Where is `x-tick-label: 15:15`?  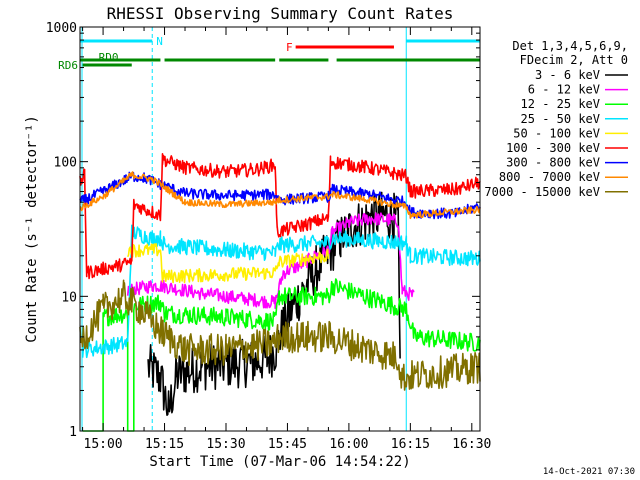
x-tick-label: 15:15 is located at coordinates (164, 444).